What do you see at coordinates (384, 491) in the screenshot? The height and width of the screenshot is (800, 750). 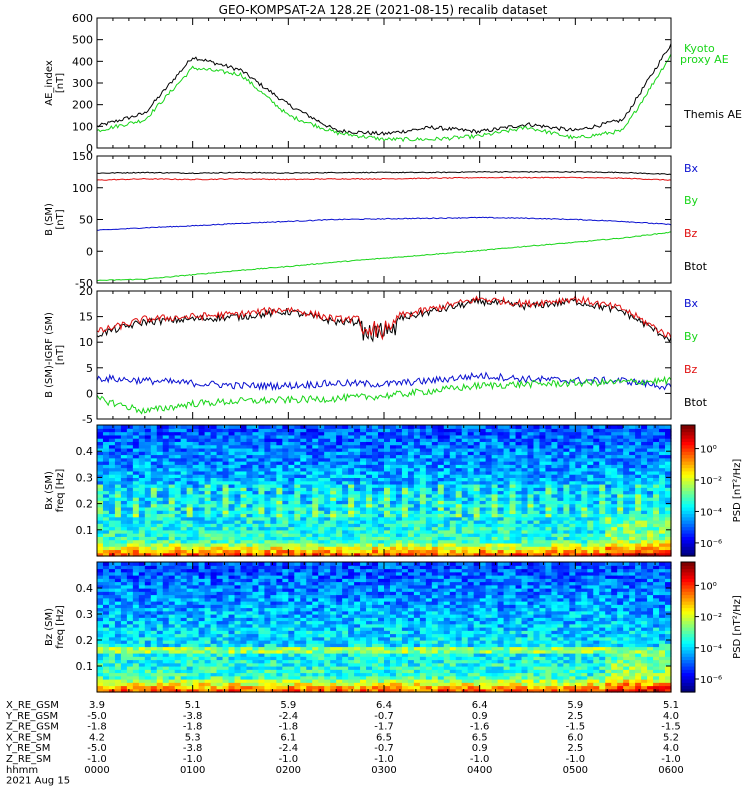 I see `spectrogram-cells` at bounding box center [384, 491].